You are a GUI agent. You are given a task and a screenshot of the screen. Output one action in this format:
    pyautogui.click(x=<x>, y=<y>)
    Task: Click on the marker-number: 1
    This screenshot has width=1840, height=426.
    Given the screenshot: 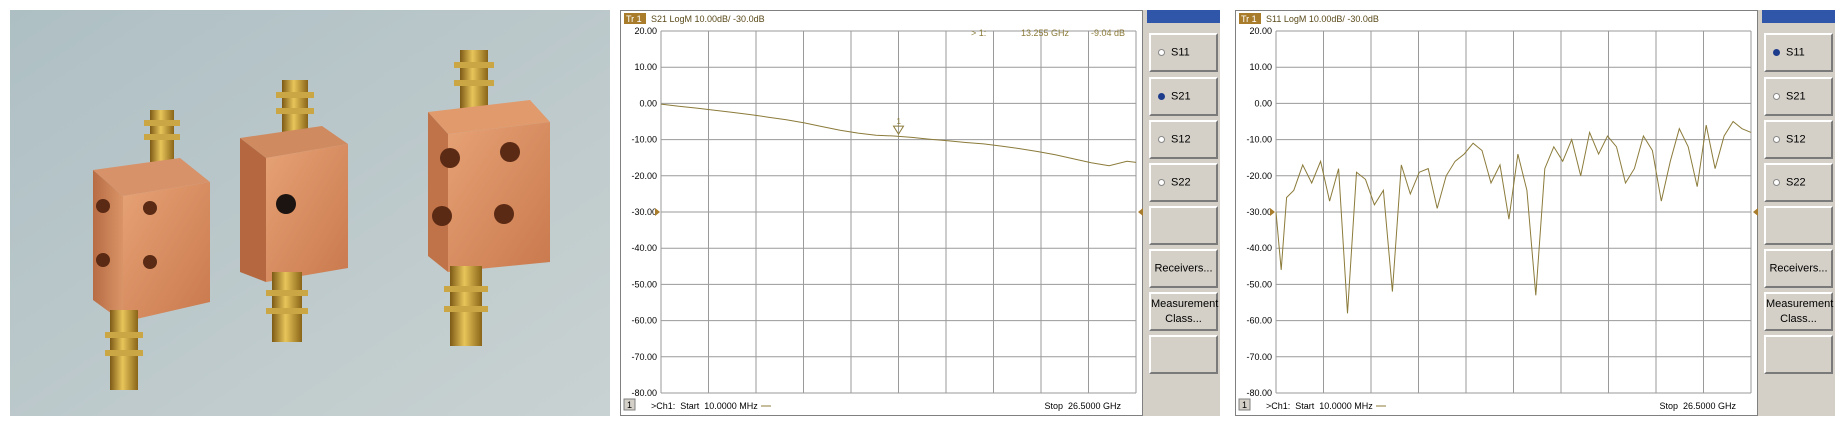 What is the action you would take?
    pyautogui.click(x=899, y=121)
    